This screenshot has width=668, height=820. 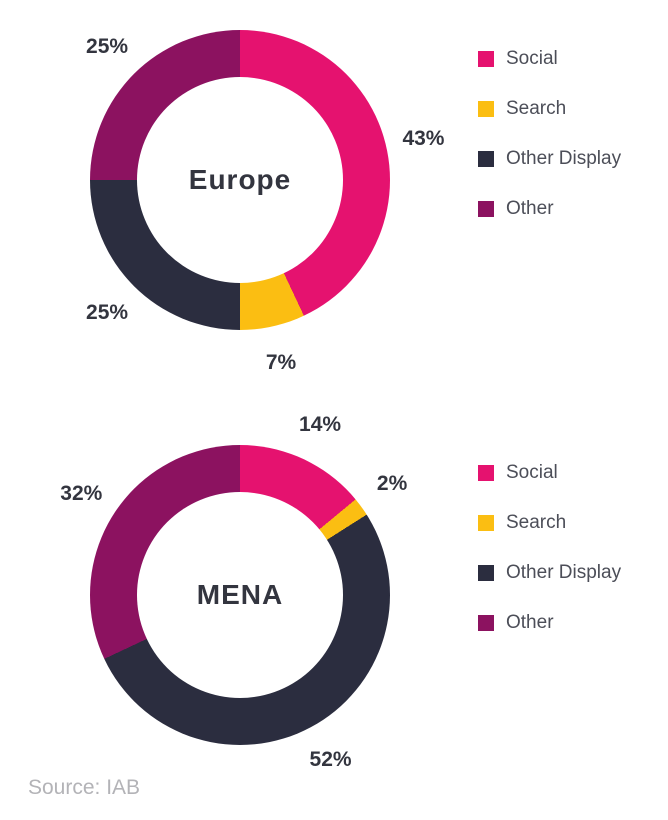 What do you see at coordinates (549, 134) in the screenshot?
I see `europe-legend: Social Search Other Display Other` at bounding box center [549, 134].